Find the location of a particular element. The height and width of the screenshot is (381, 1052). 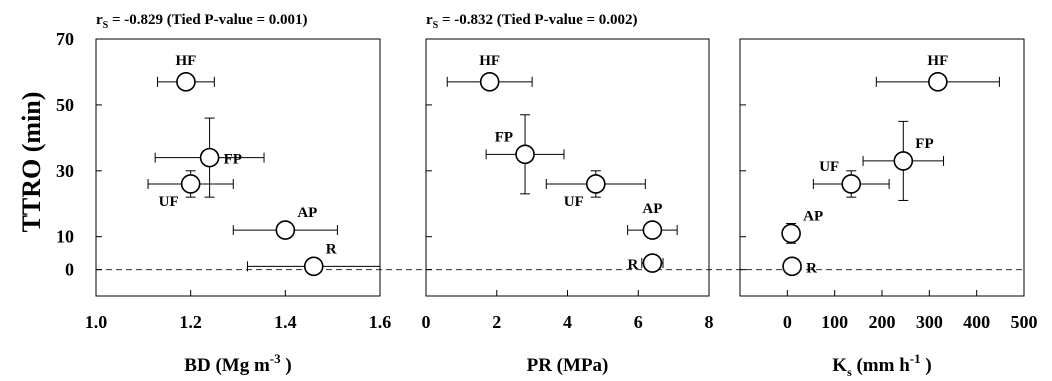

x-axis-label-sub: s is located at coordinates (849, 372).